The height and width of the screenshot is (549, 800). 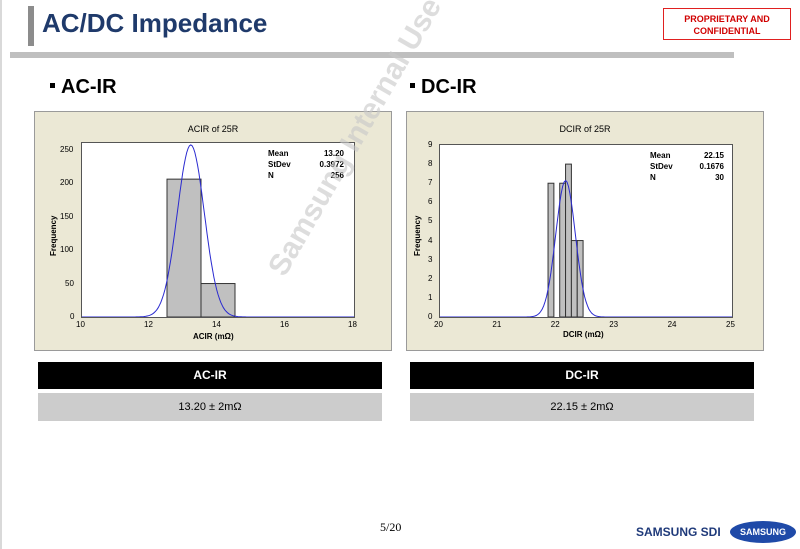 I want to click on x-tick-label: 16, so click(x=284, y=324).